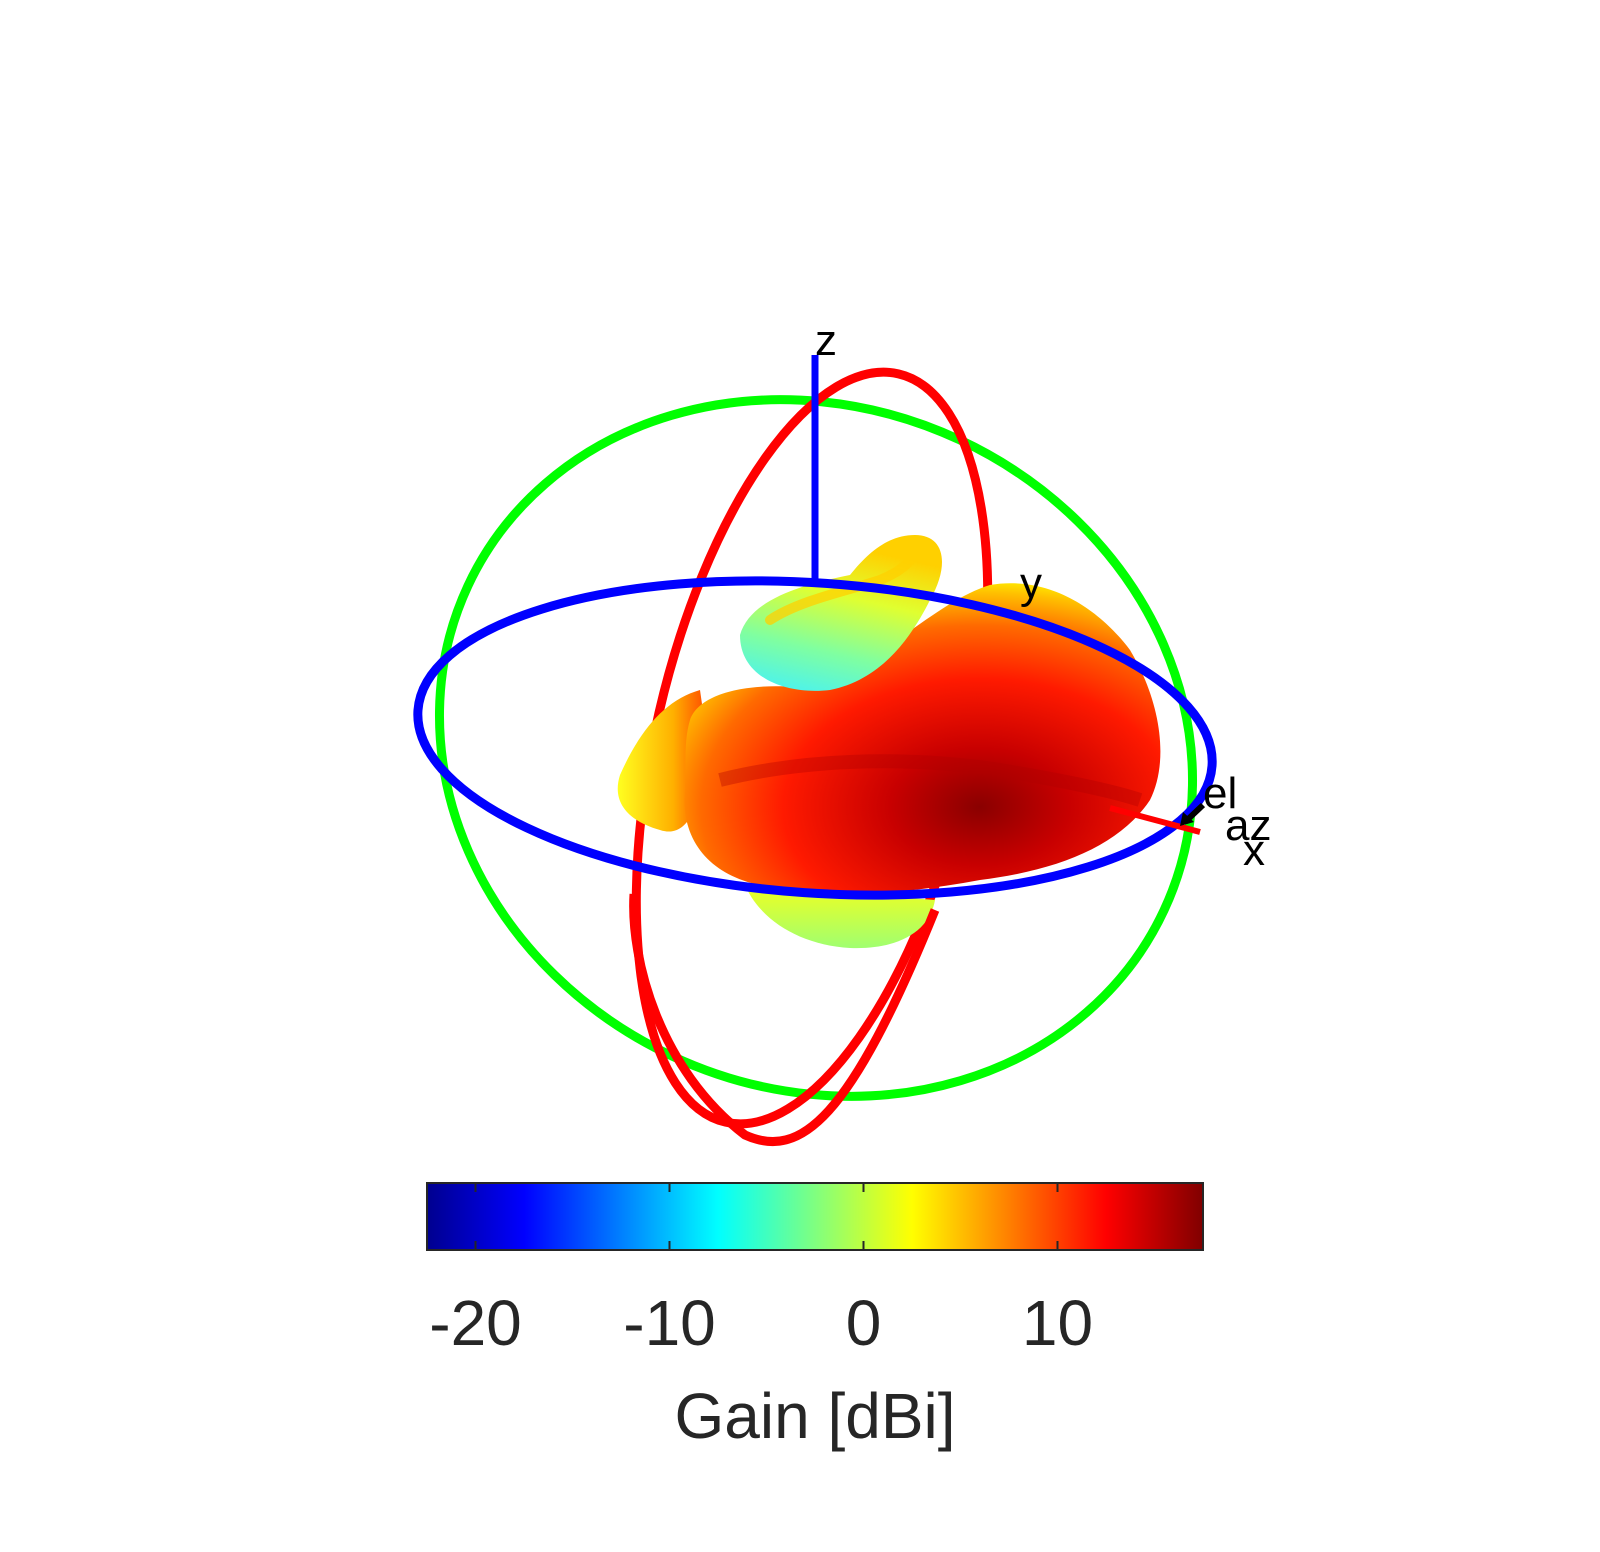 Image resolution: width=1600 pixels, height=1552 pixels. I want to click on colorbar-tick-labels: -20 -10 0 10, so click(761, 1323).